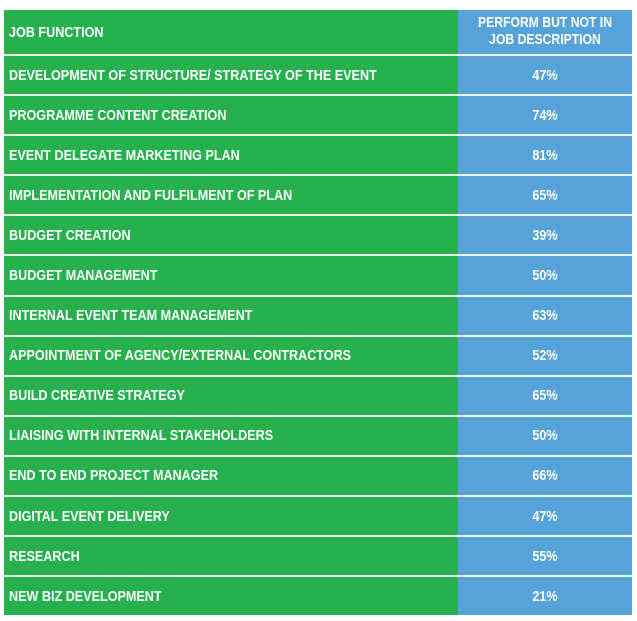  I want to click on job-function-label: INTERNAL EVENT TEAM MANAGEMENT, so click(131, 316).